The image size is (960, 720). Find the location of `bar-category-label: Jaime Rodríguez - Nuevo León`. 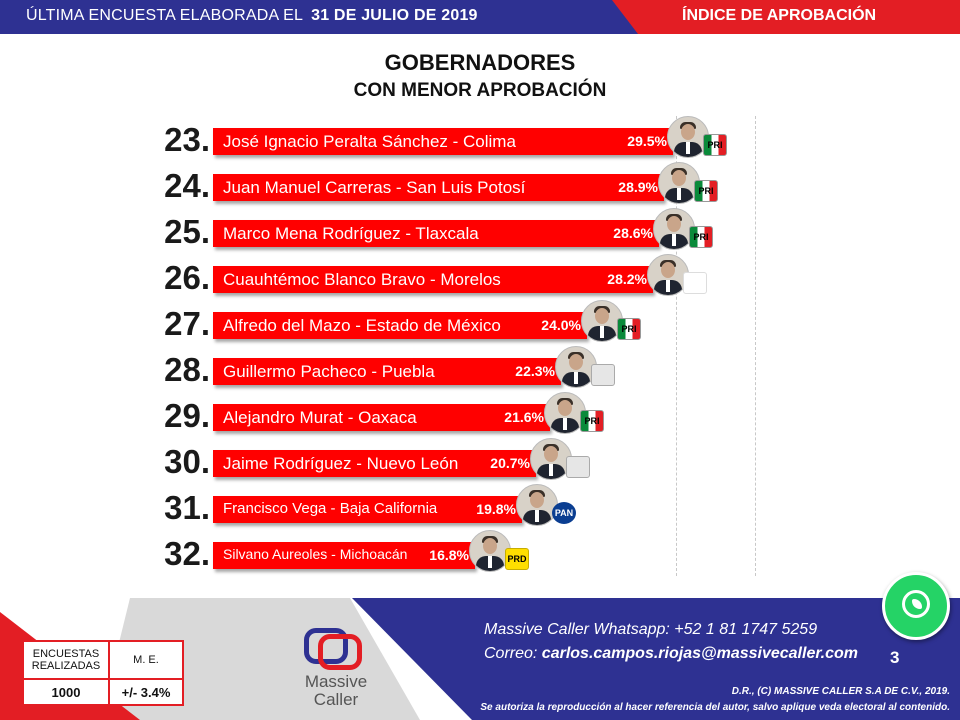

bar-category-label: Jaime Rodríguez - Nuevo León is located at coordinates (341, 463).